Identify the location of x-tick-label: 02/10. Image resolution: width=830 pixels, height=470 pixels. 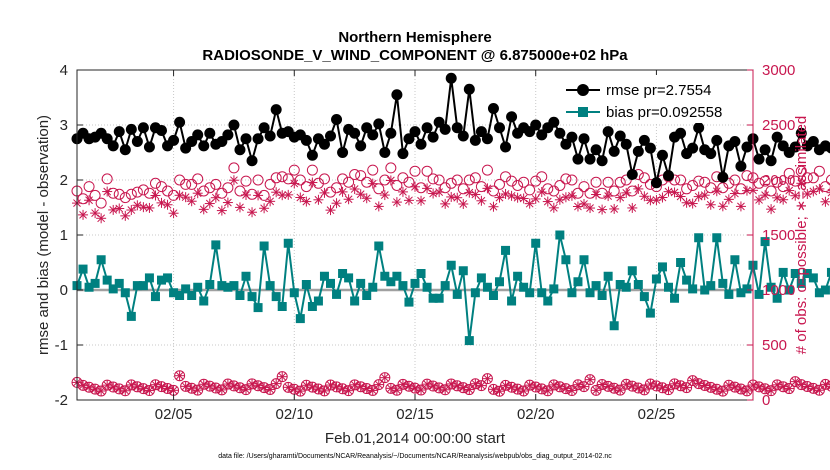
(295, 414).